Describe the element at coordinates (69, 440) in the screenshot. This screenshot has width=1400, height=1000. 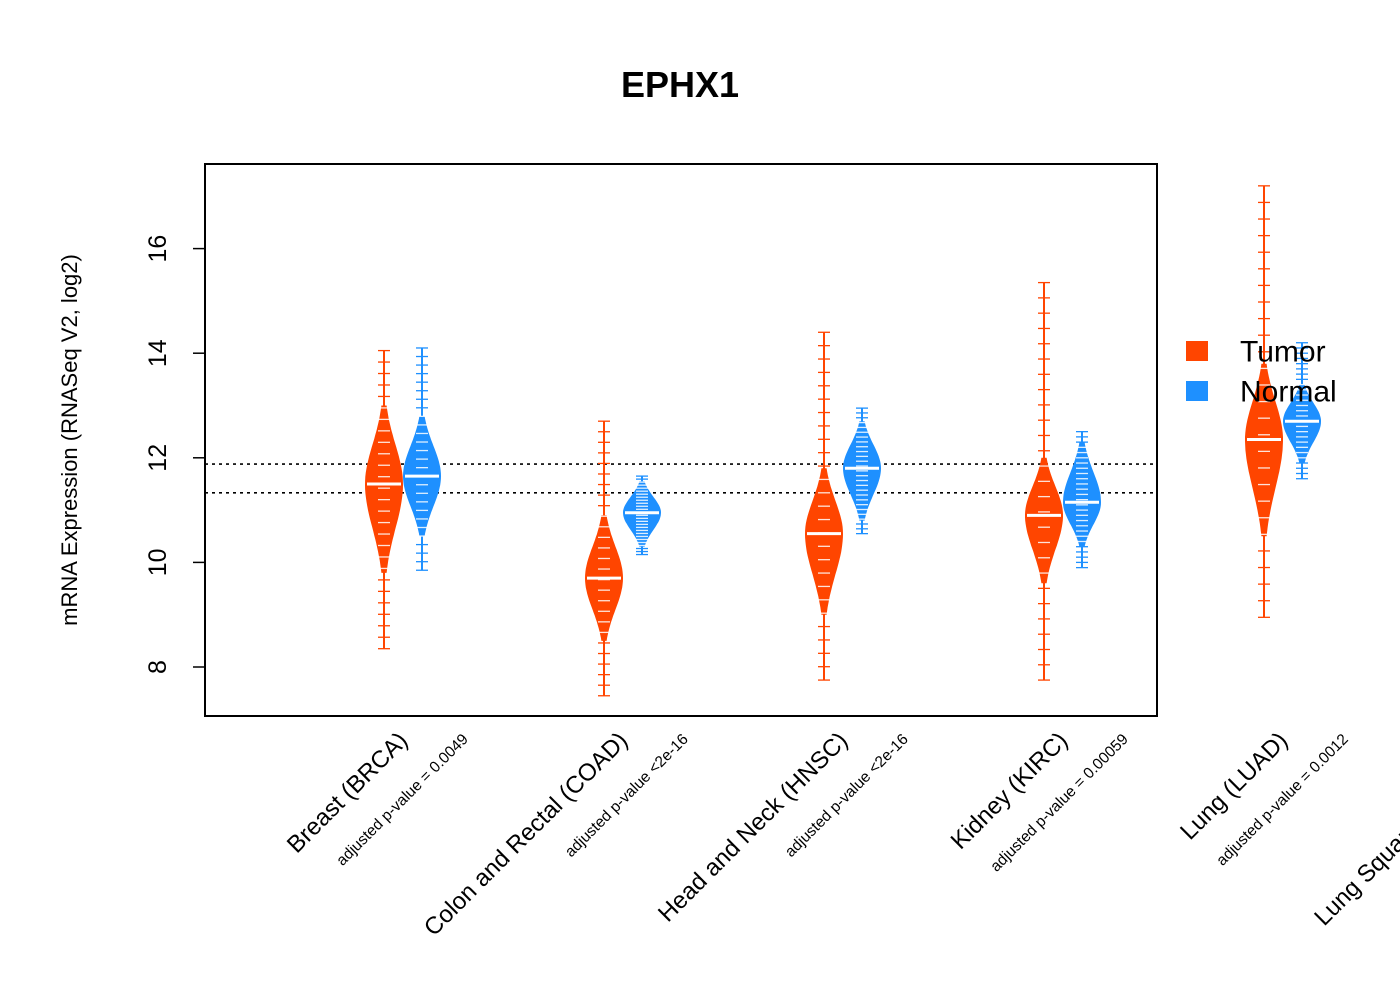
I see `y-axis-label: mRNA Expression (RNASeq V2, log2)` at that location.